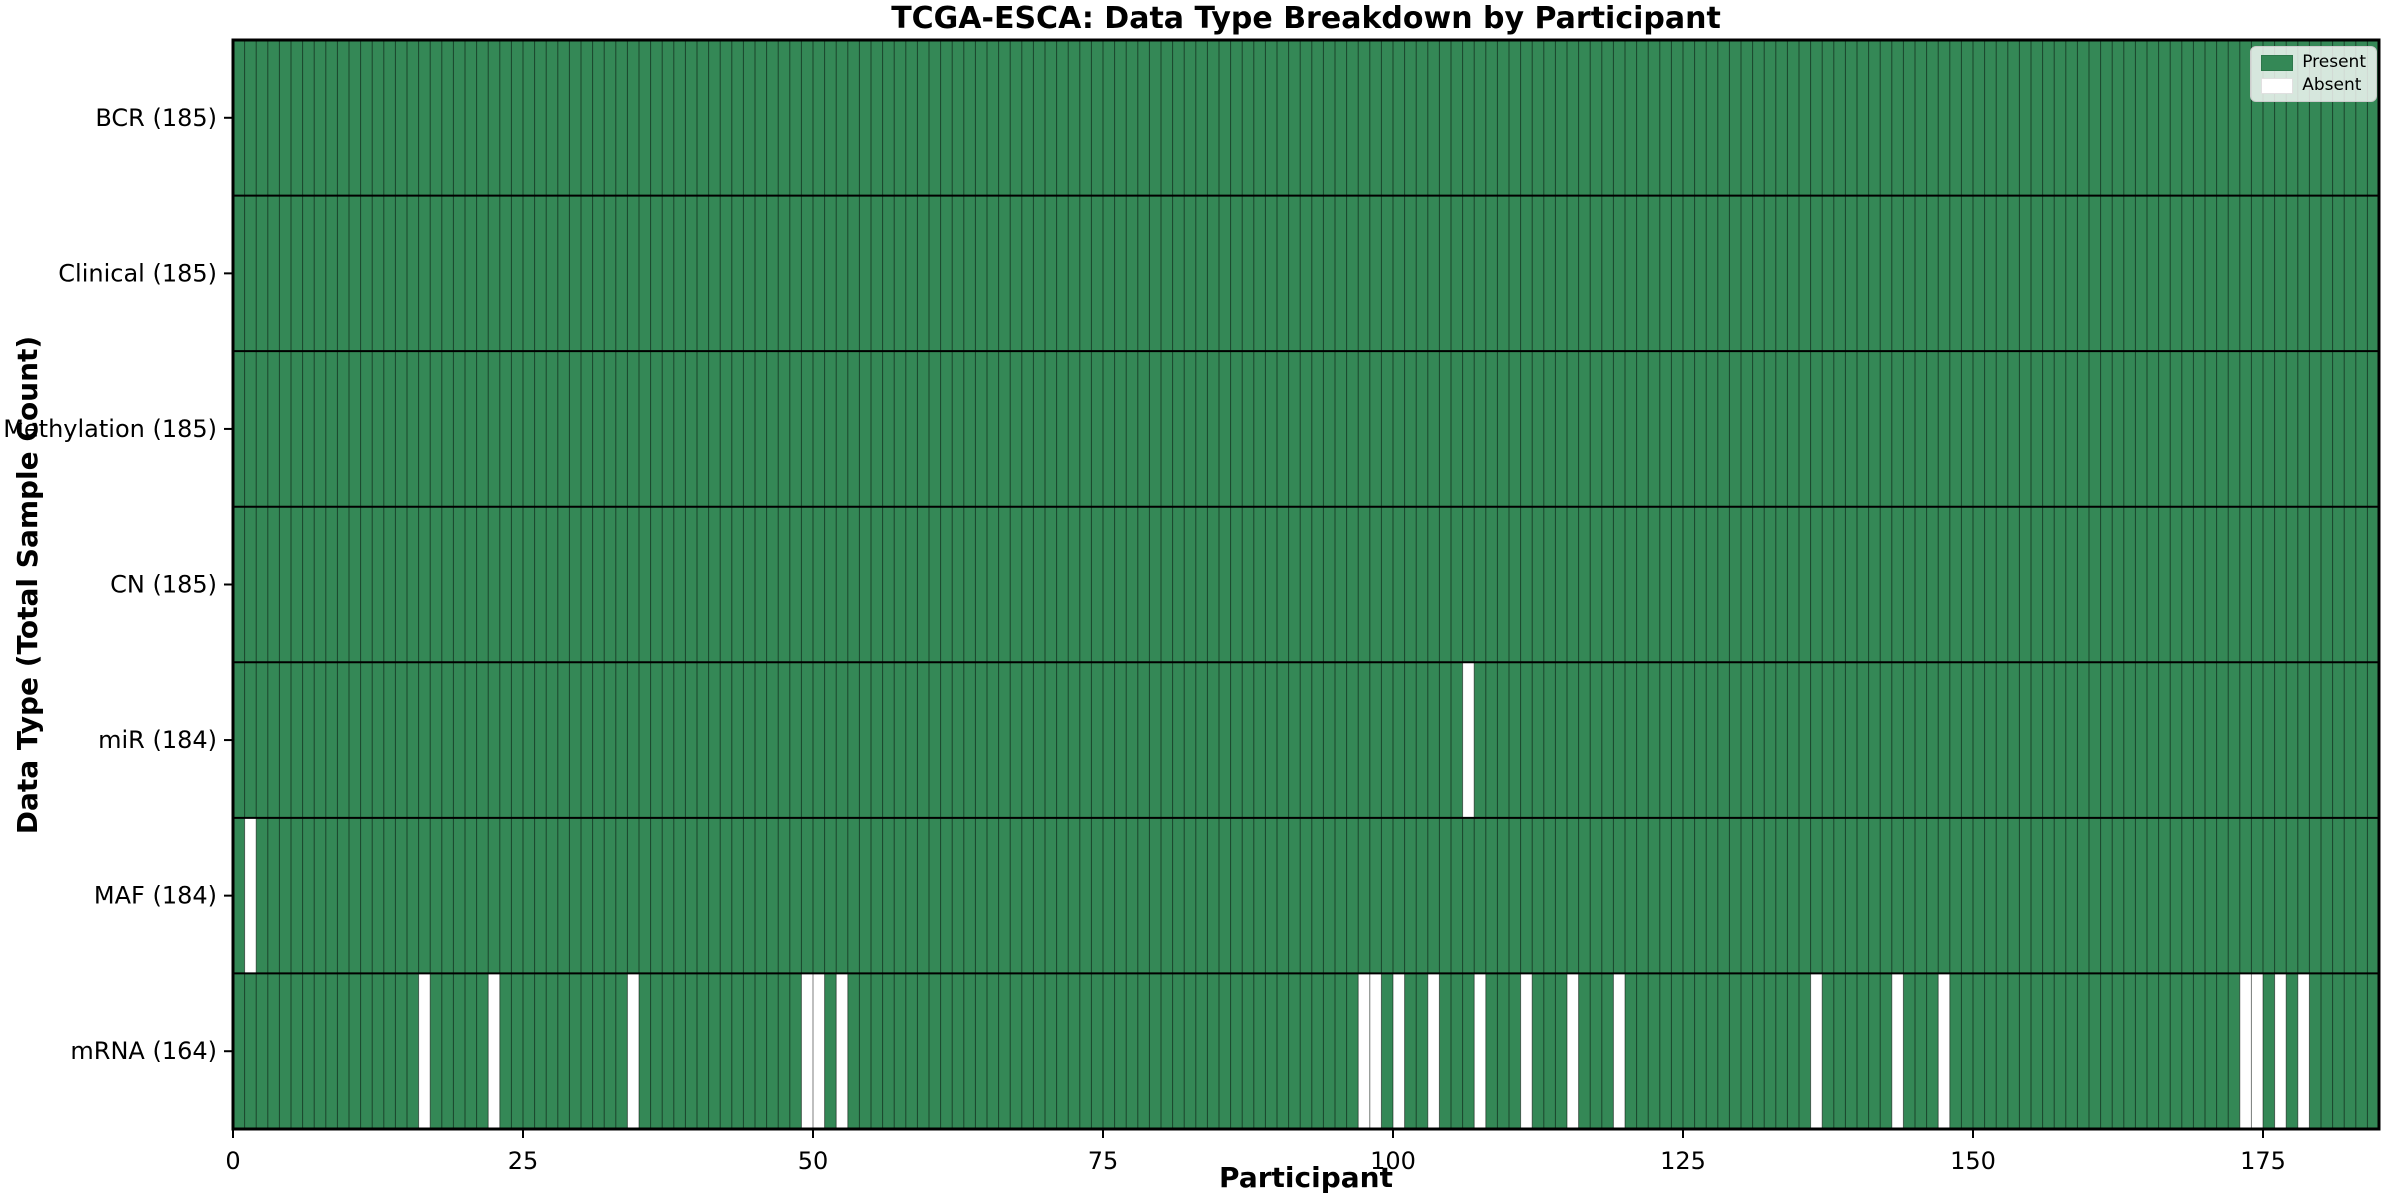 The width and height of the screenshot is (2400, 1200). I want to click on x-axis-label: Participant, so click(1306, 1177).